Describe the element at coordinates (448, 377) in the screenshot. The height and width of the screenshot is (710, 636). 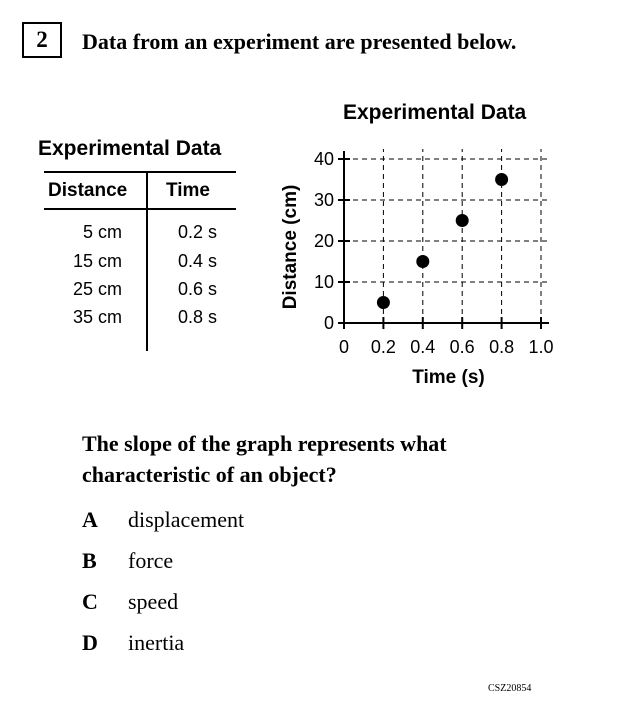
I see `x-axis-label: Time (s)` at that location.